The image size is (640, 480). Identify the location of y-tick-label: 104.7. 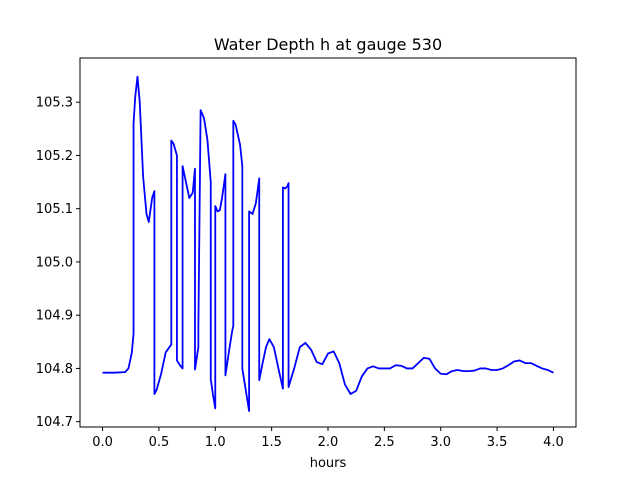
(54, 422).